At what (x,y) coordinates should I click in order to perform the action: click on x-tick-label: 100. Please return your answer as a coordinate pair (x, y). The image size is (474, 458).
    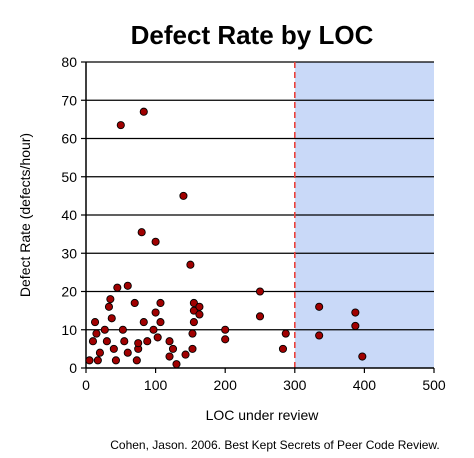
    Looking at the image, I should click on (156, 385).